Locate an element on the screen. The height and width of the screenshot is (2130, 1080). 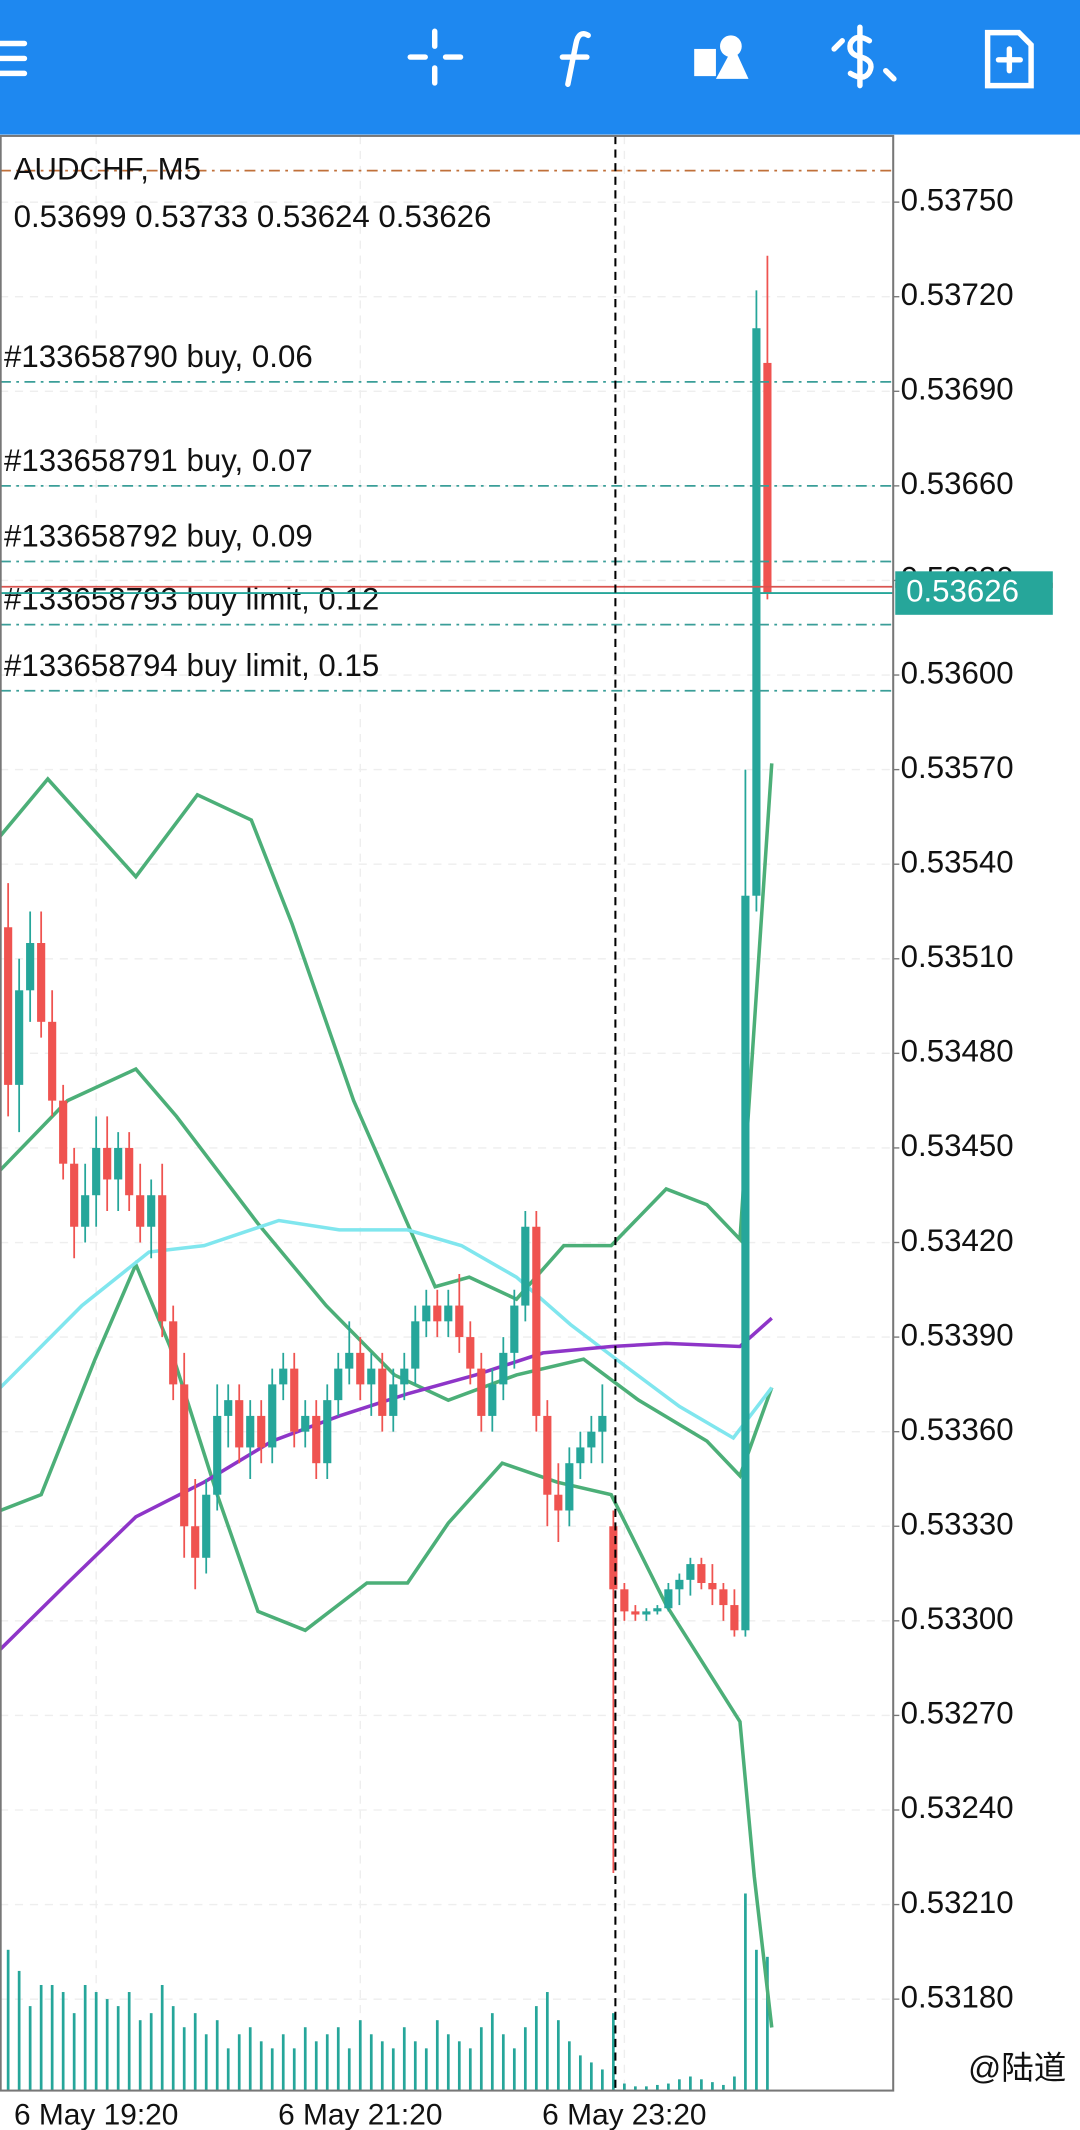
y-tick-label: 0.53210 is located at coordinates (957, 1902).